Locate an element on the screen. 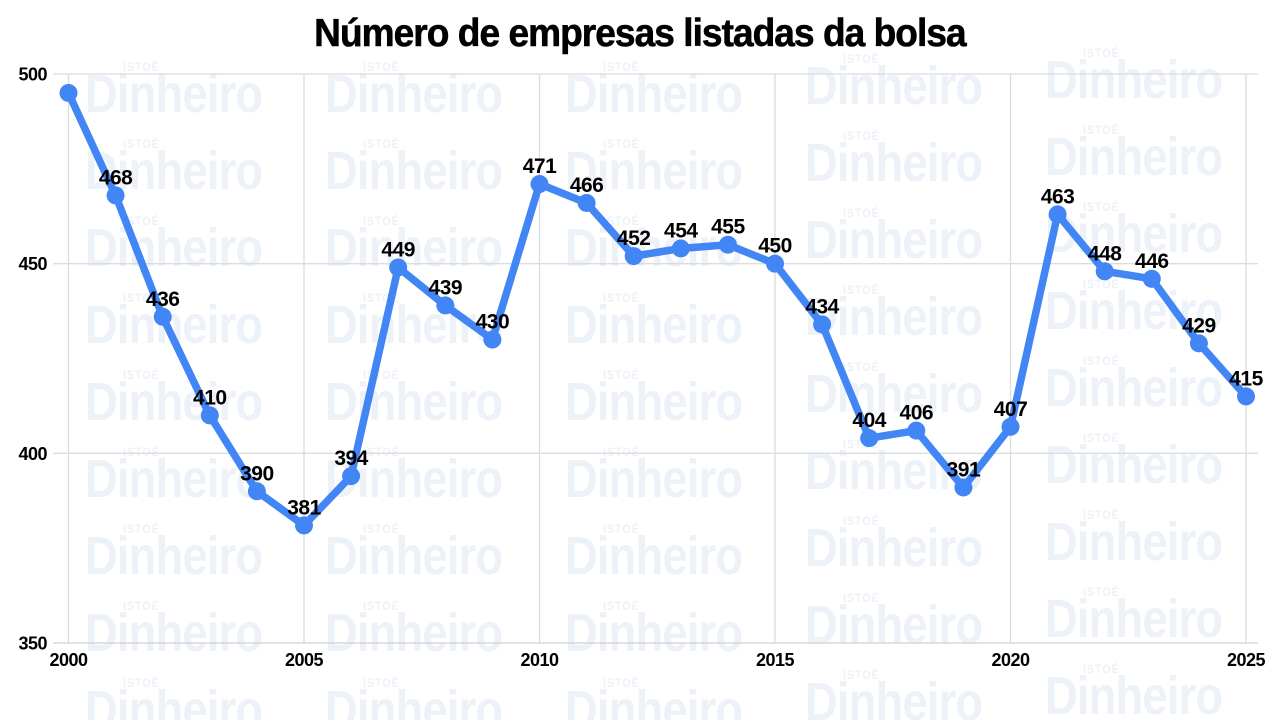 The image size is (1280, 720). data-point-label: 436 is located at coordinates (163, 299).